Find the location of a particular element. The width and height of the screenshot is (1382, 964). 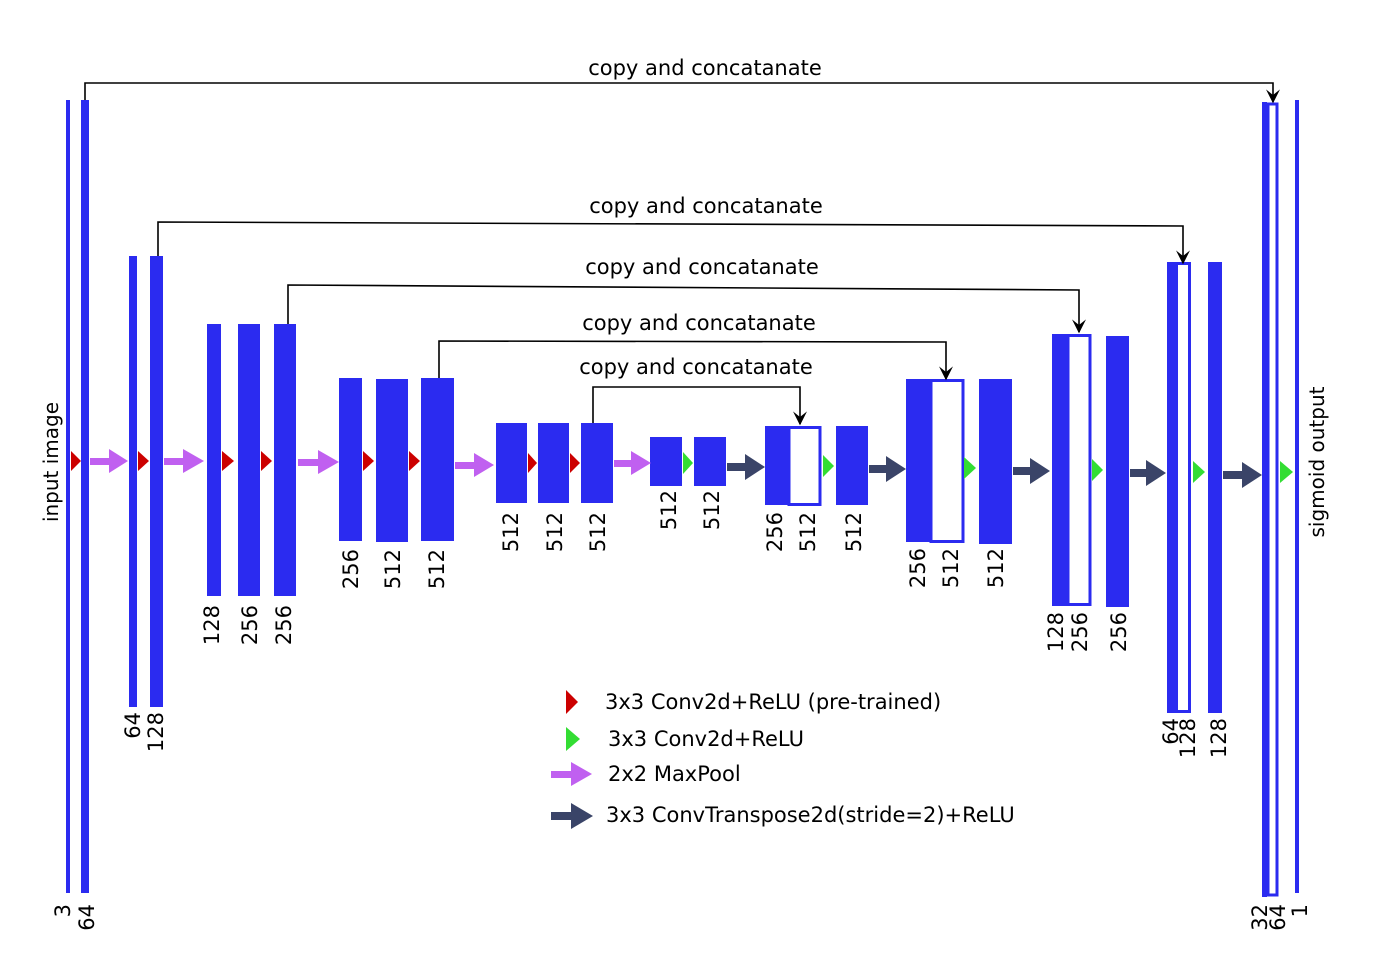

skip-label-2: copy and concatanate is located at coordinates (706, 206).